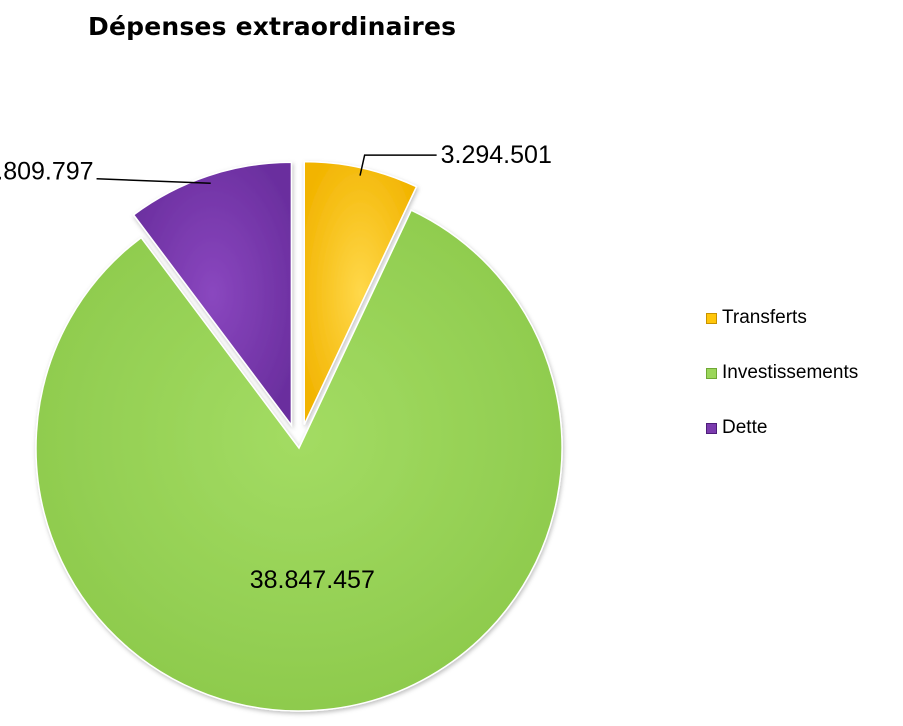 The width and height of the screenshot is (903, 726). Describe the element at coordinates (782, 428) in the screenshot. I see `legend-item-dette: Dette` at that location.